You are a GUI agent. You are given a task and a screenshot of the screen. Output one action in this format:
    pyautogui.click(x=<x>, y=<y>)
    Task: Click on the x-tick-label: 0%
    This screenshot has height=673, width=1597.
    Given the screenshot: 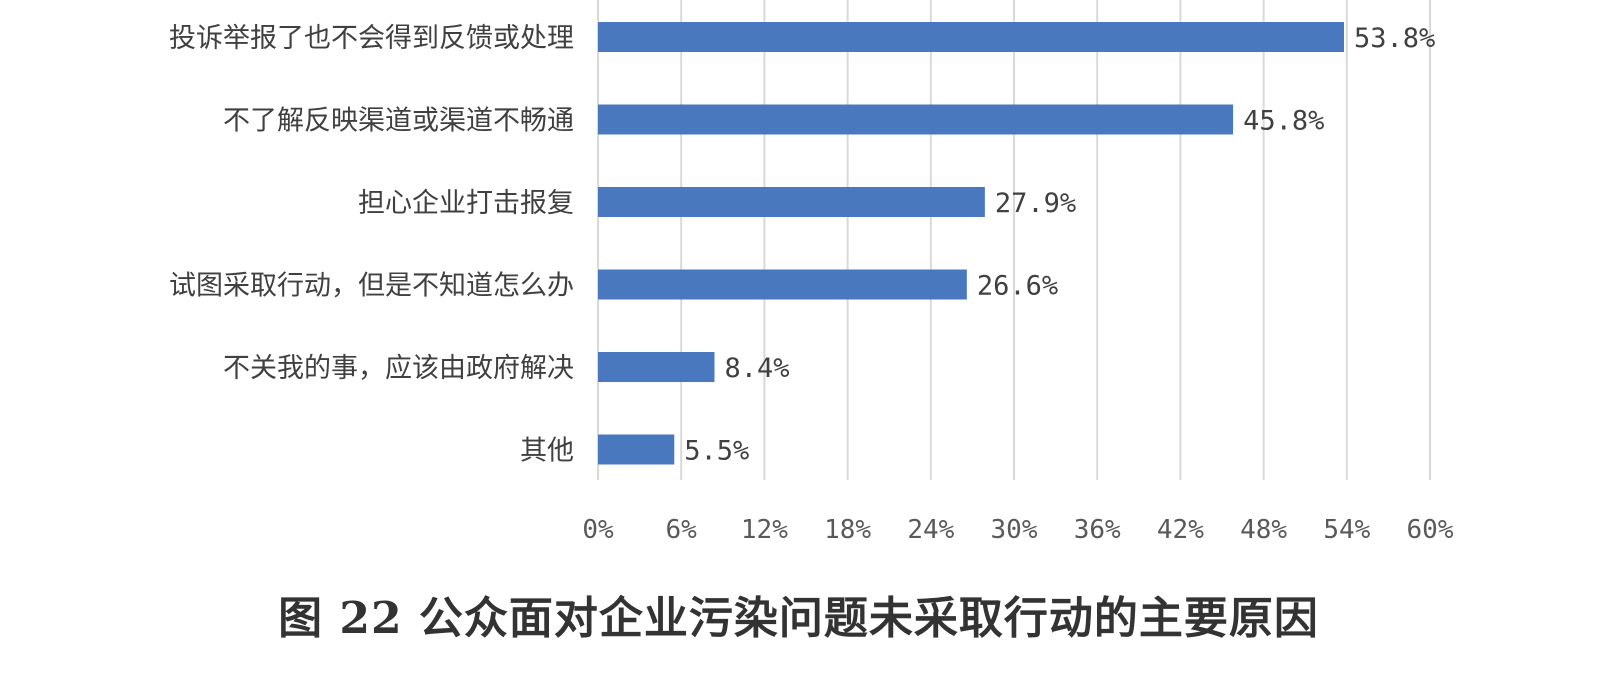 What is the action you would take?
    pyautogui.click(x=598, y=530)
    